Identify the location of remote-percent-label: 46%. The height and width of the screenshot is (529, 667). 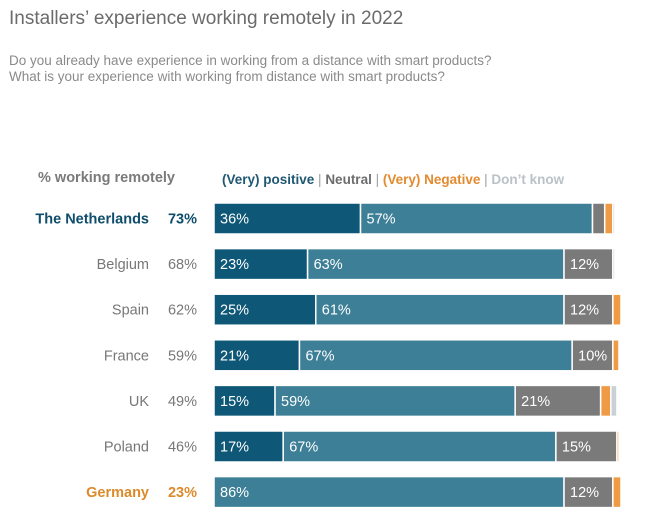
(182, 448).